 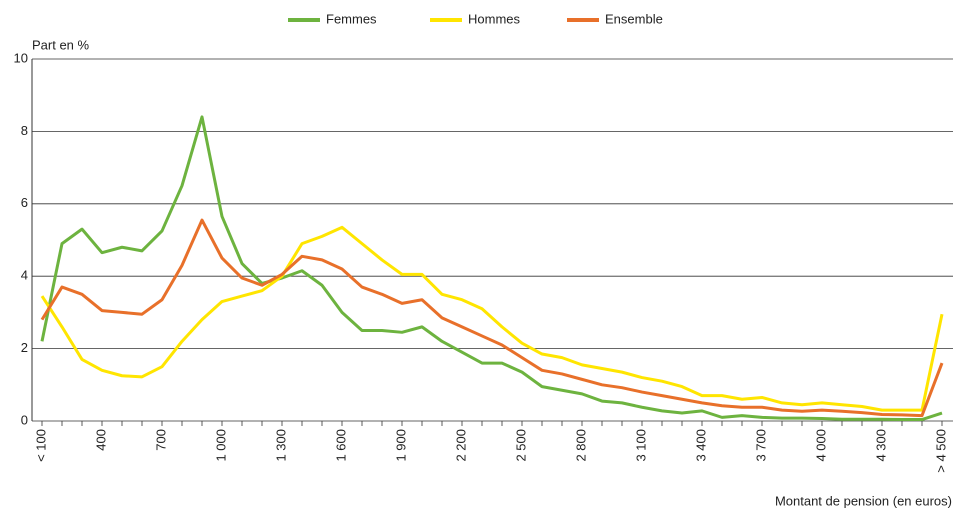 I want to click on legend-label: Femmes, so click(x=351, y=18).